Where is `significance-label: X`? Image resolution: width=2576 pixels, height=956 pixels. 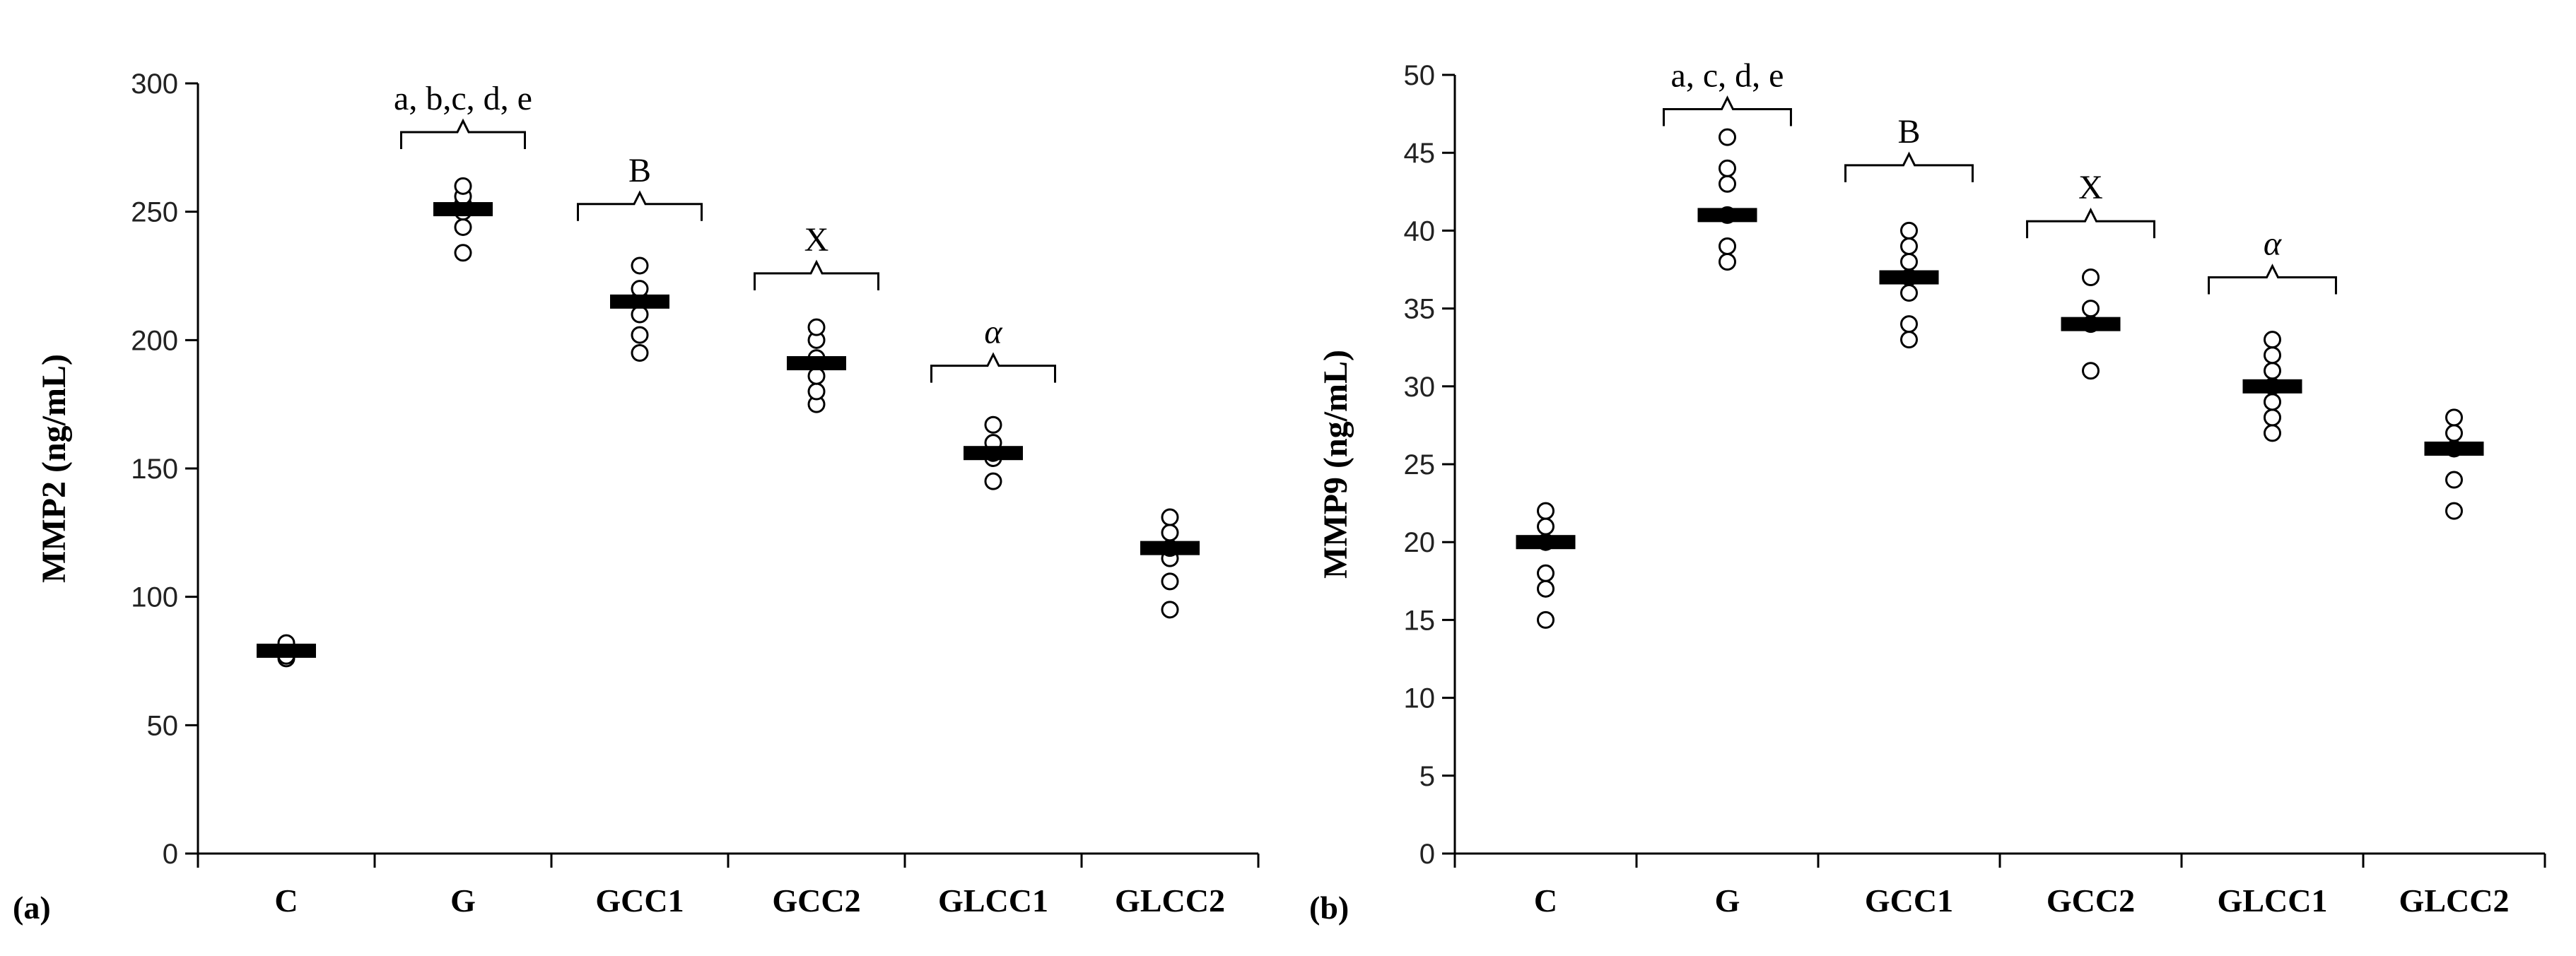 significance-label: X is located at coordinates (2091, 187).